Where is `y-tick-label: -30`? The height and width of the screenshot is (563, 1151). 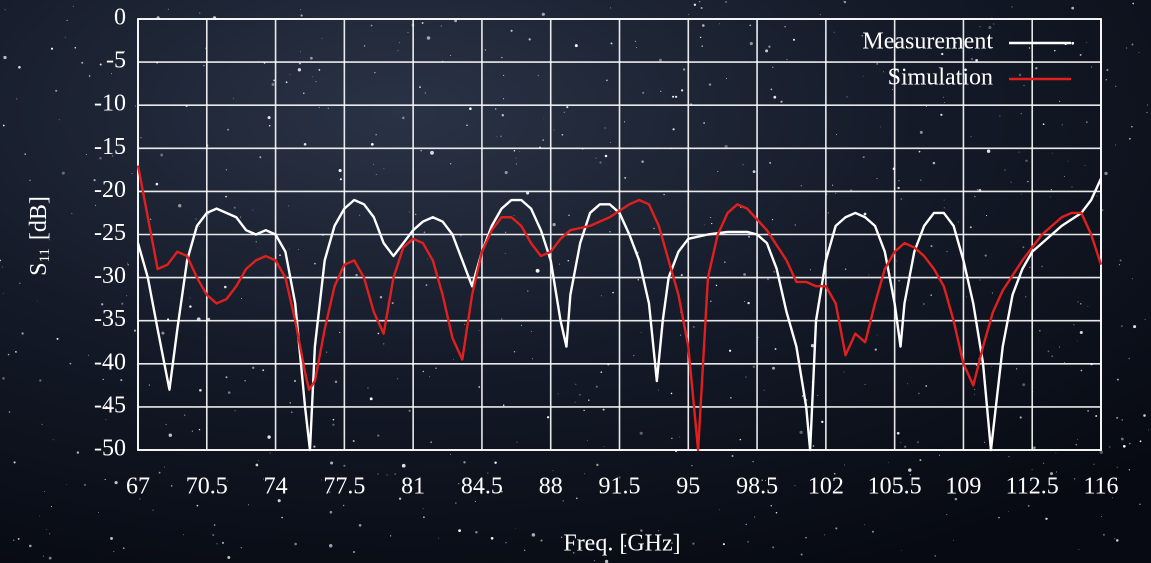
y-tick-label: -30 is located at coordinates (110, 276).